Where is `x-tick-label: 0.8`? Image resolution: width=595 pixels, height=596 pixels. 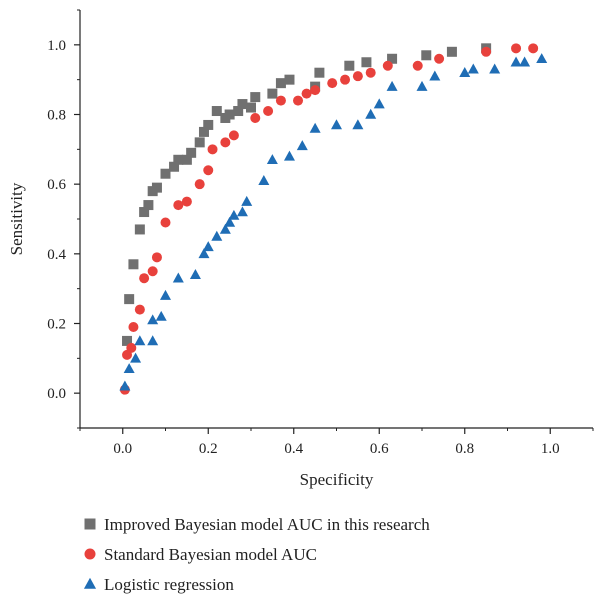 x-tick-label: 0.8 is located at coordinates (464, 449).